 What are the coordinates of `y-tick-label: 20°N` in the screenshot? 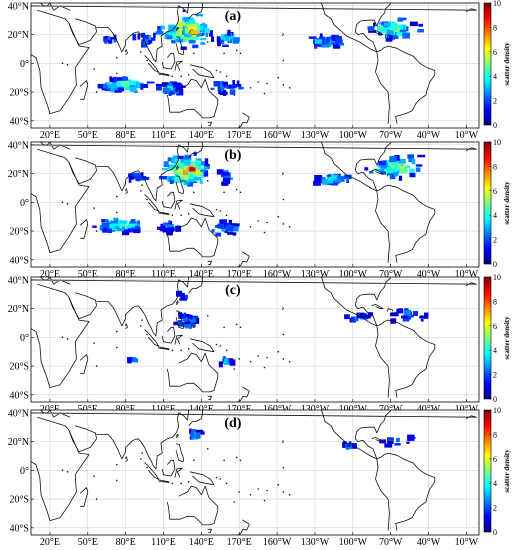 It's located at (18, 309).